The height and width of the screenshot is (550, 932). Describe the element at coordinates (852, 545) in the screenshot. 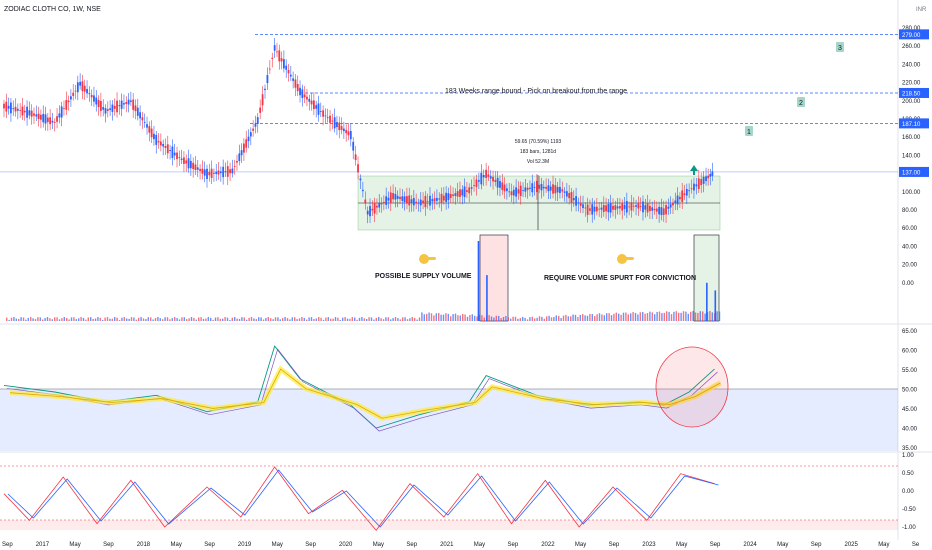

I see `time-tick-label: 2025` at that location.